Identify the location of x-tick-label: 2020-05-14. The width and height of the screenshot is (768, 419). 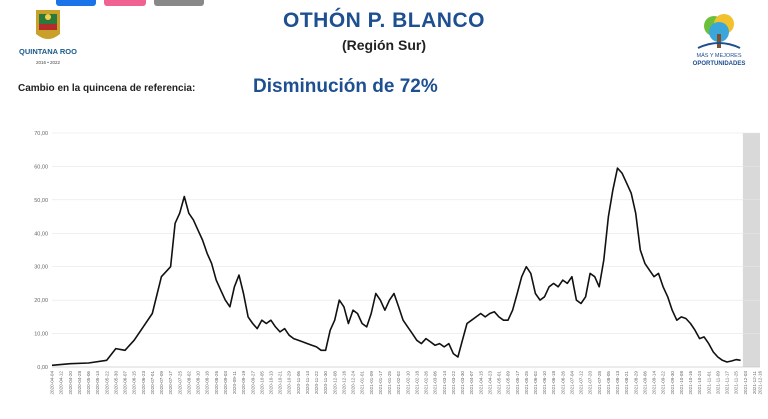
(97, 383).